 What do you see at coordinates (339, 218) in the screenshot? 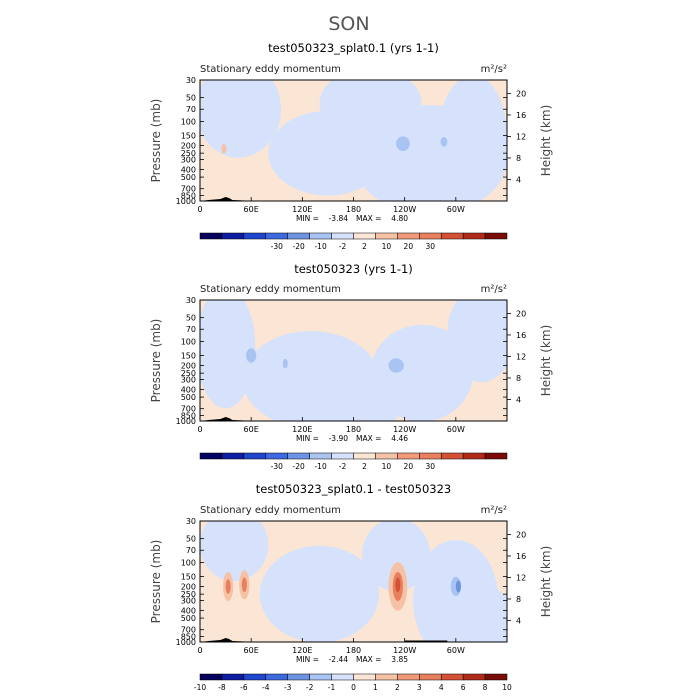
I see `min-value: -3.84` at bounding box center [339, 218].